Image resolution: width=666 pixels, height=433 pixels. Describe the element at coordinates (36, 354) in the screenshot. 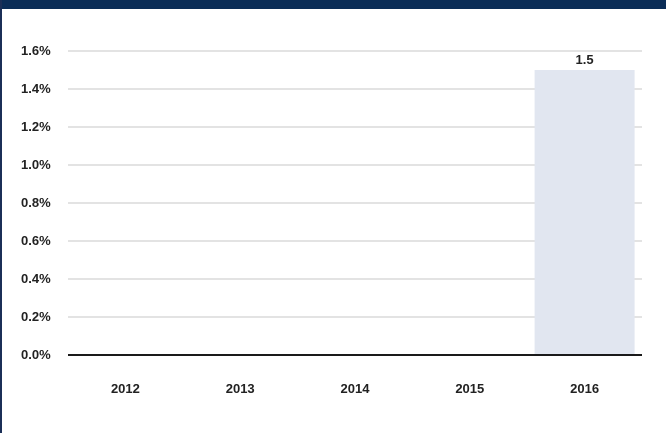

I see `y-tick-label: 0.0%` at that location.